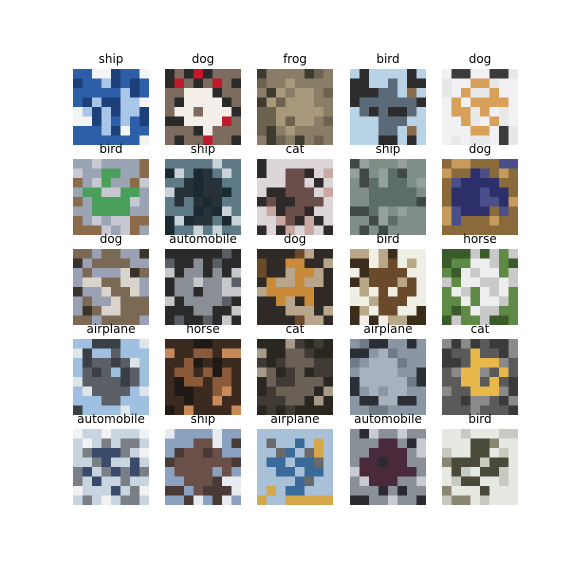 This screenshot has width=576, height=576. What do you see at coordinates (295, 59) in the screenshot?
I see `grid-cell-label: frog` at bounding box center [295, 59].